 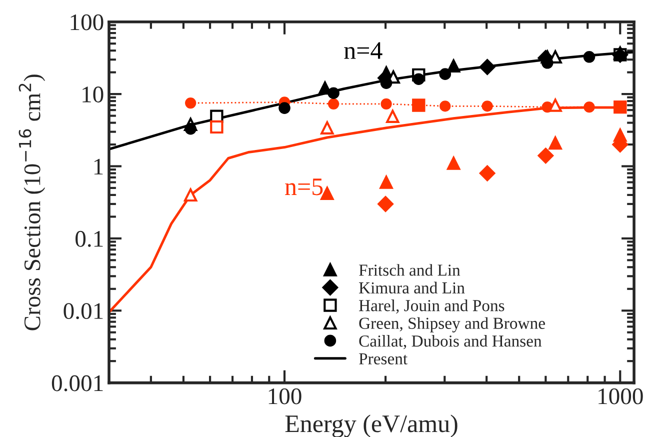 I want to click on y-tick-label: 0.1, so click(x=89, y=238).